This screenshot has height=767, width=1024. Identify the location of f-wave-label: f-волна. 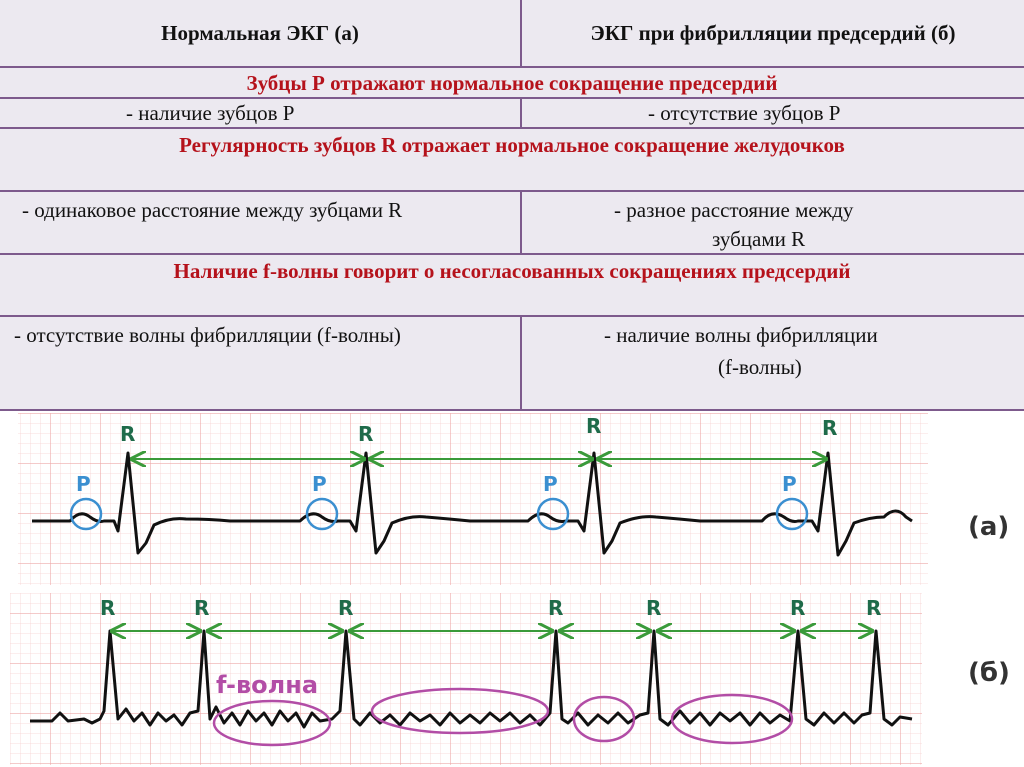
(267, 685).